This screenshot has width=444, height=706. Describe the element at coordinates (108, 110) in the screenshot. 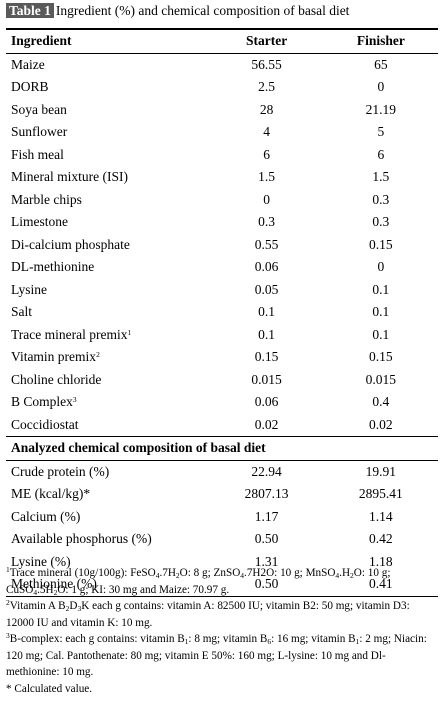

I see `ingredient-cell: Soya bean` at that location.